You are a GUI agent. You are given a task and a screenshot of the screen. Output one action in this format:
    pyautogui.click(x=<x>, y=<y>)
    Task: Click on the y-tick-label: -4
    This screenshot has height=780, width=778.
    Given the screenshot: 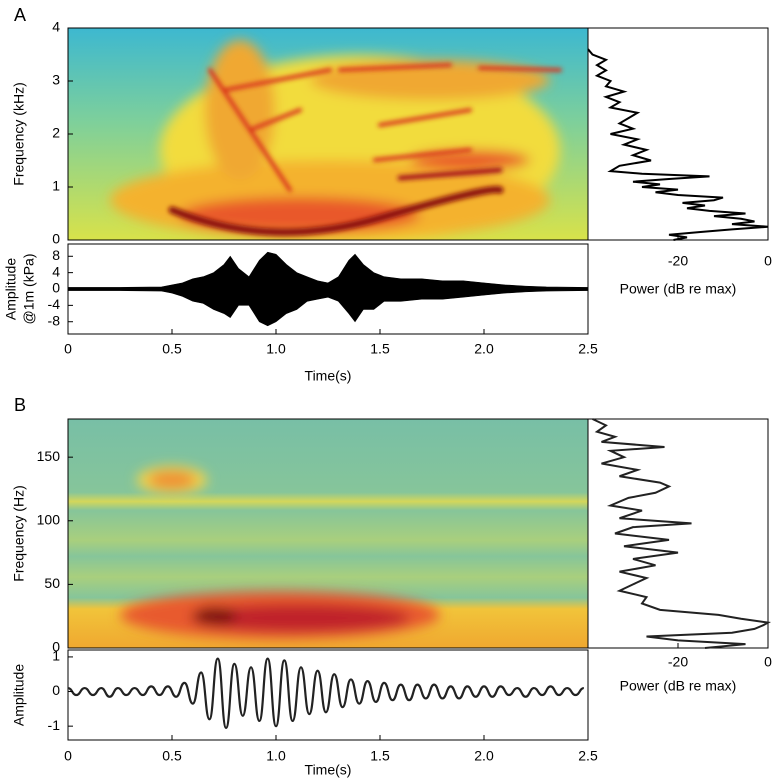 What is the action you would take?
    pyautogui.click(x=54, y=304)
    